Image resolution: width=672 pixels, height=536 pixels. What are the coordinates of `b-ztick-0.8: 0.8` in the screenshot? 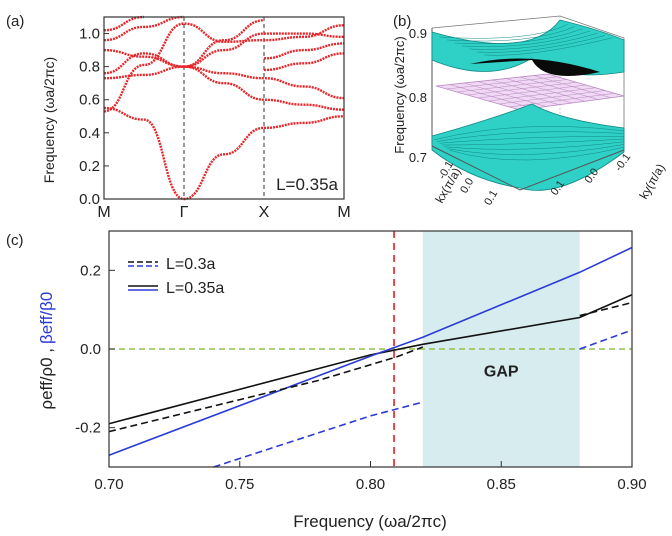 It's located at (418, 97).